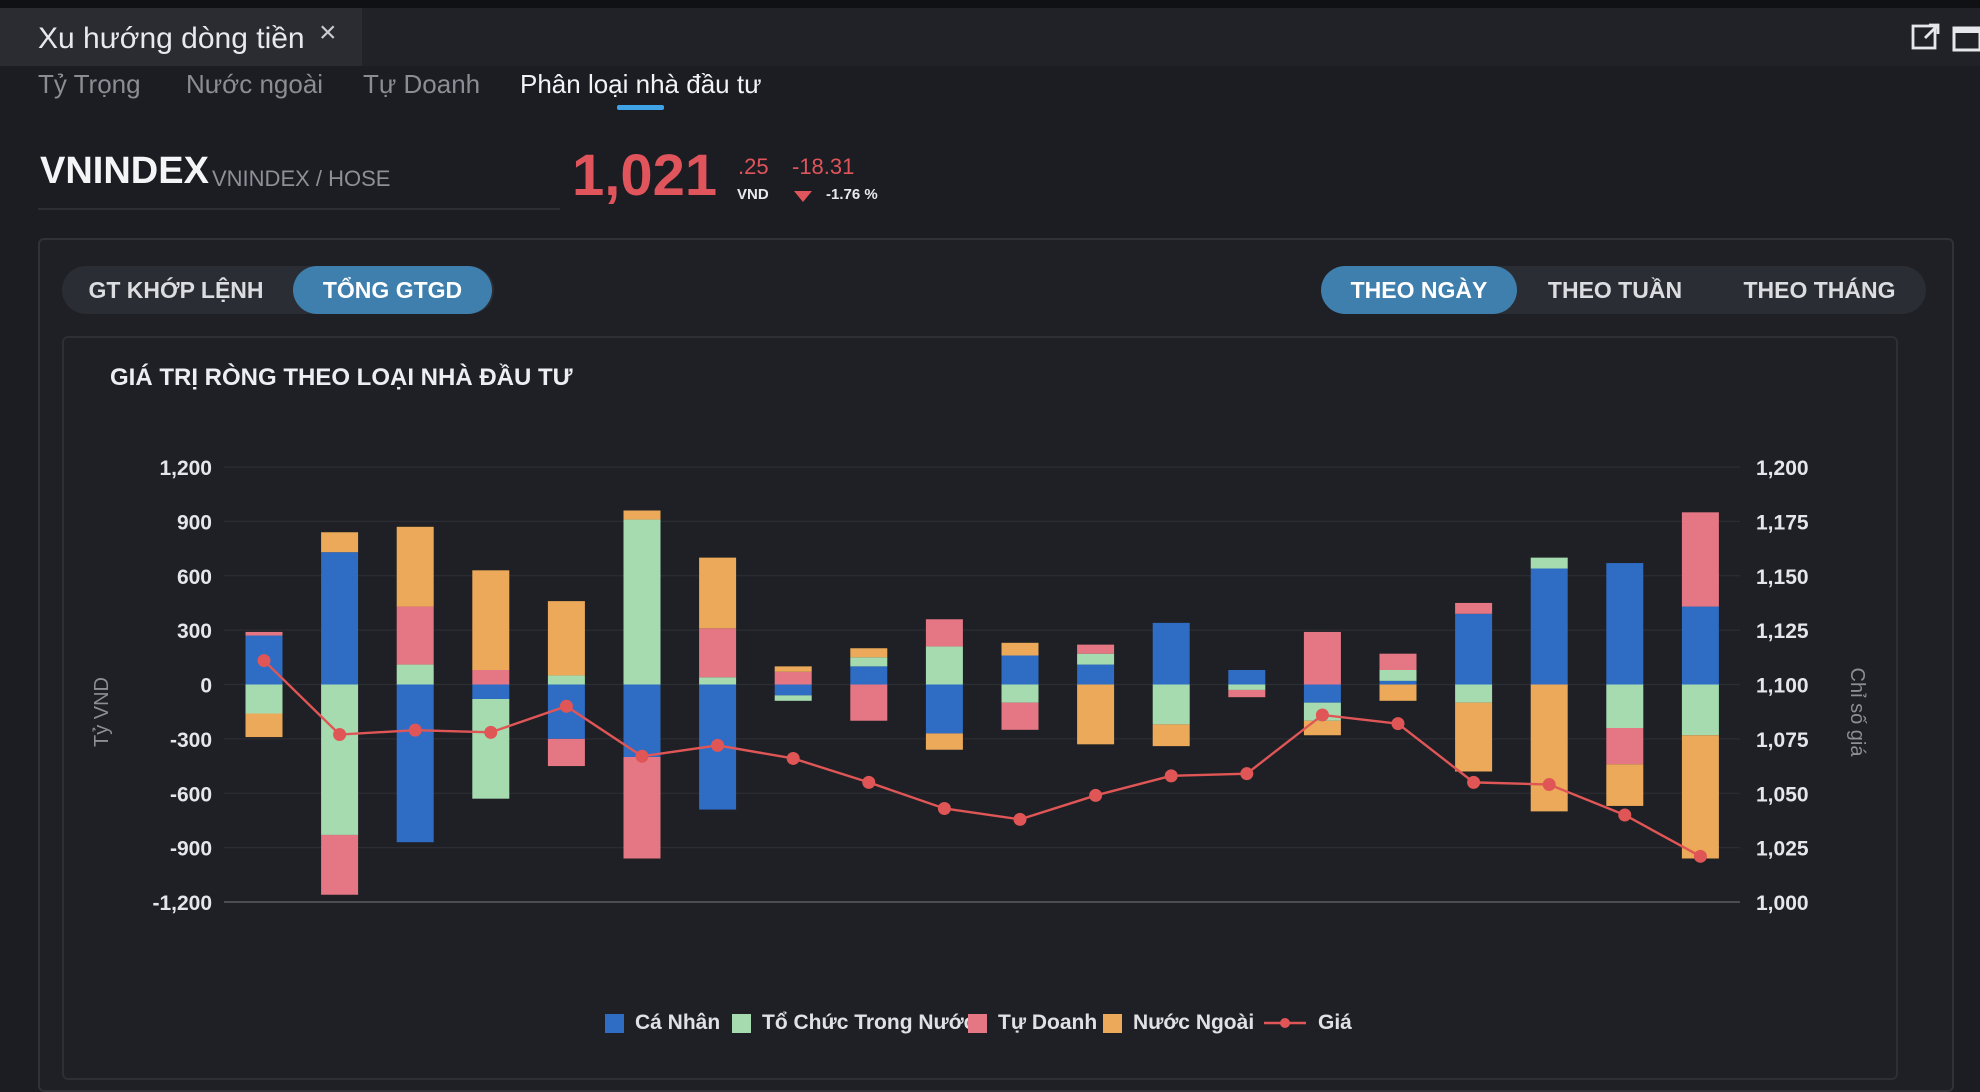  What do you see at coordinates (1782, 577) in the screenshot?
I see `y2-tick-label: 1,150` at bounding box center [1782, 577].